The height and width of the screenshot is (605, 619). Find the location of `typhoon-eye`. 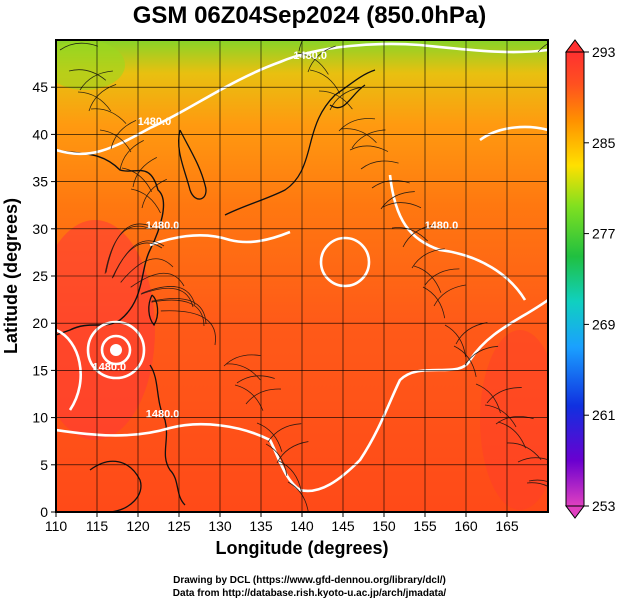

typhoon-eye is located at coordinates (116, 350).